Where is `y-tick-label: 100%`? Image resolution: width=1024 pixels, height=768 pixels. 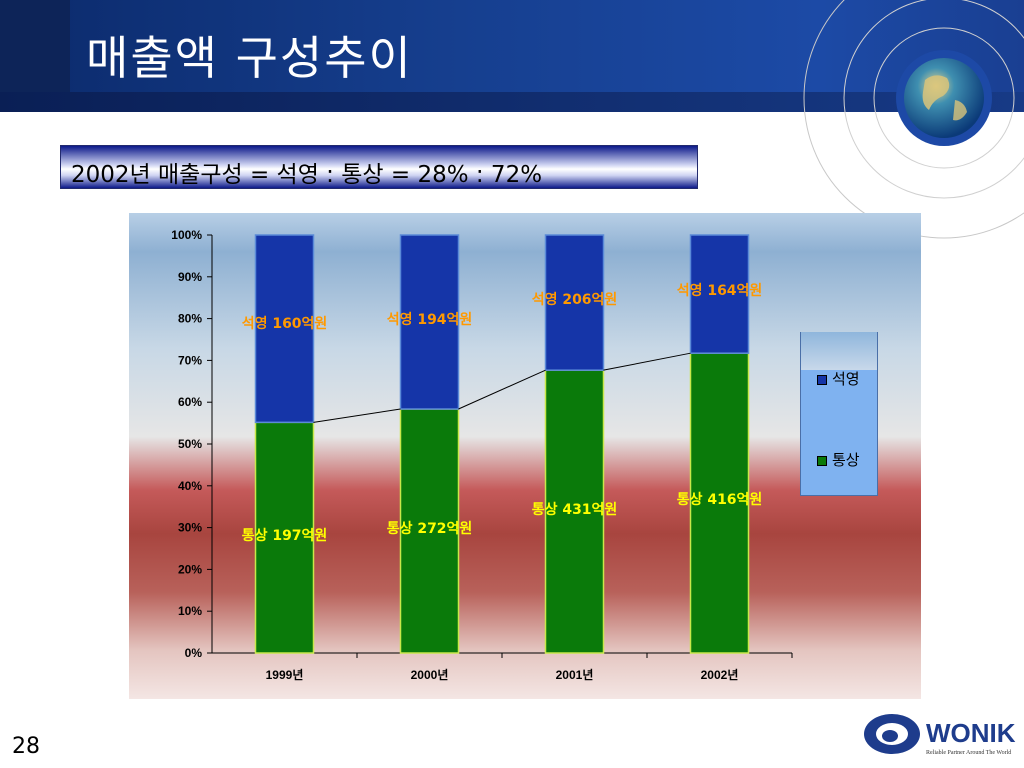
y-tick-label: 100% is located at coordinates (186, 235).